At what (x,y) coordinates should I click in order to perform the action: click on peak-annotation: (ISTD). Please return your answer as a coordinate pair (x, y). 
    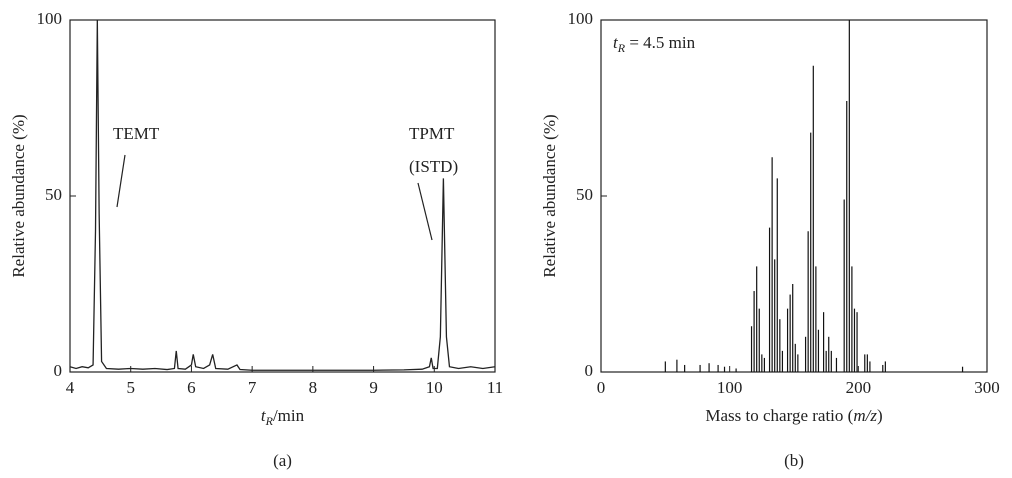
    Looking at the image, I should click on (433, 166).